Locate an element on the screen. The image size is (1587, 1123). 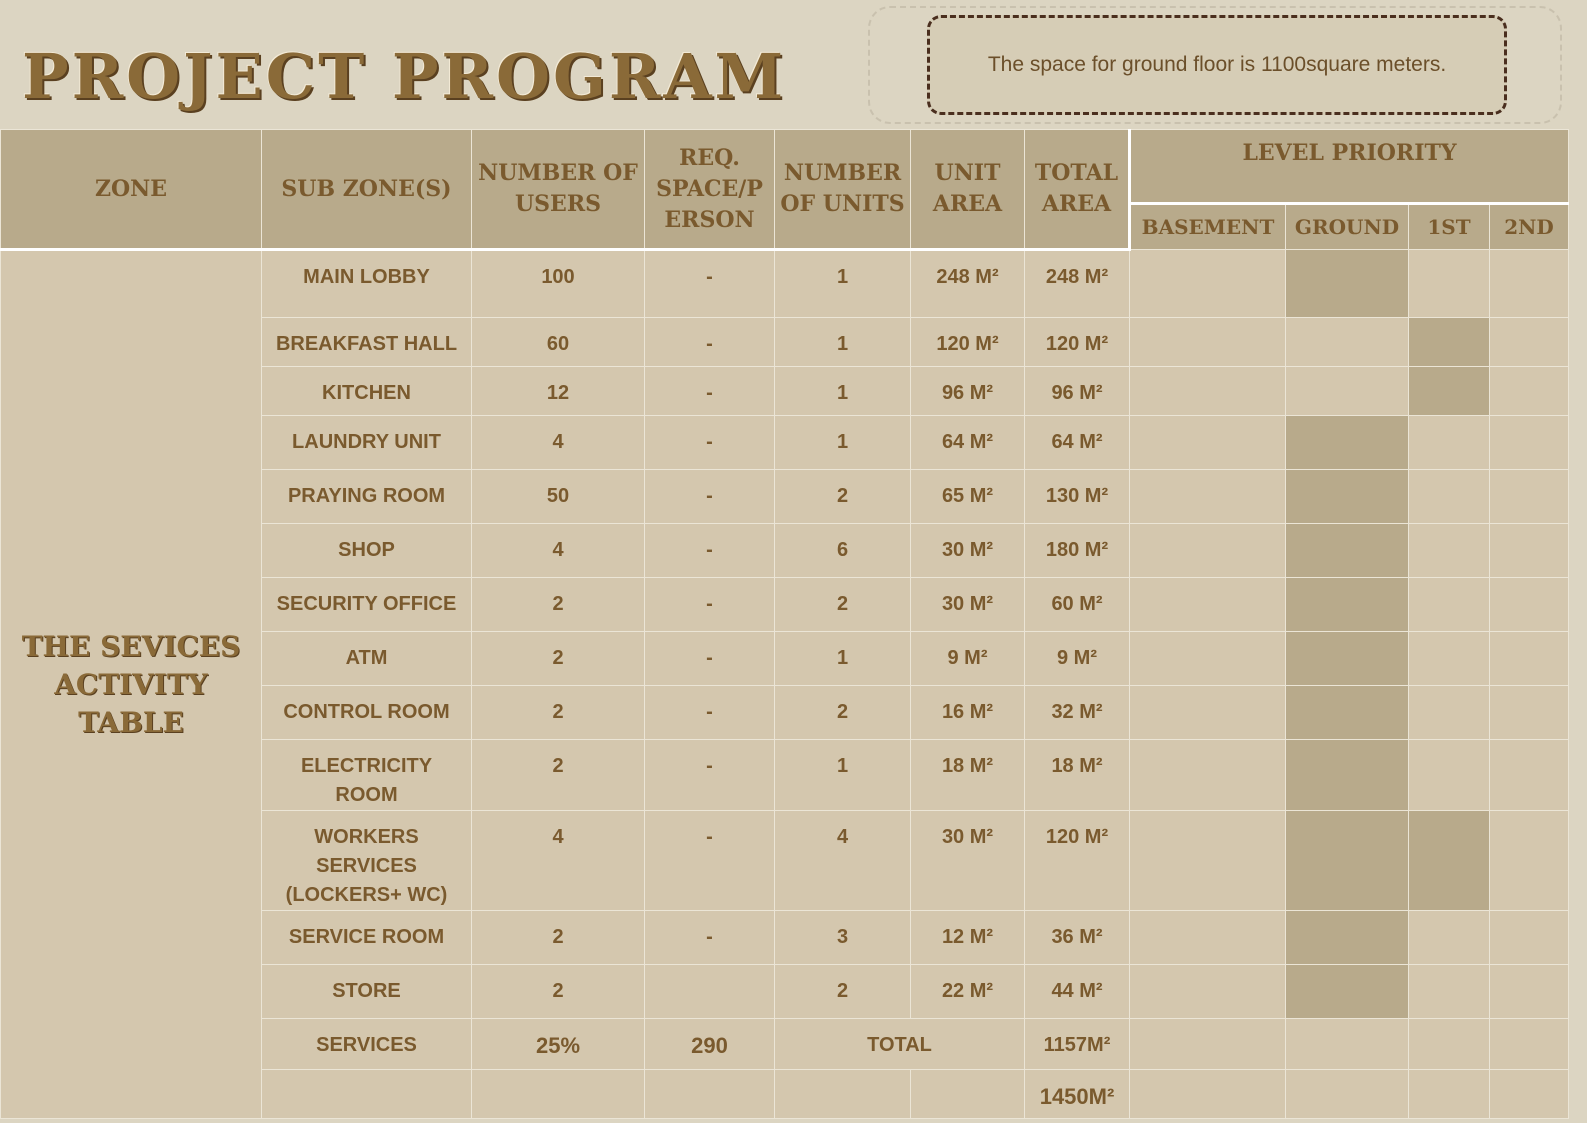
sub-zone-cell: STORE is located at coordinates (366, 991).